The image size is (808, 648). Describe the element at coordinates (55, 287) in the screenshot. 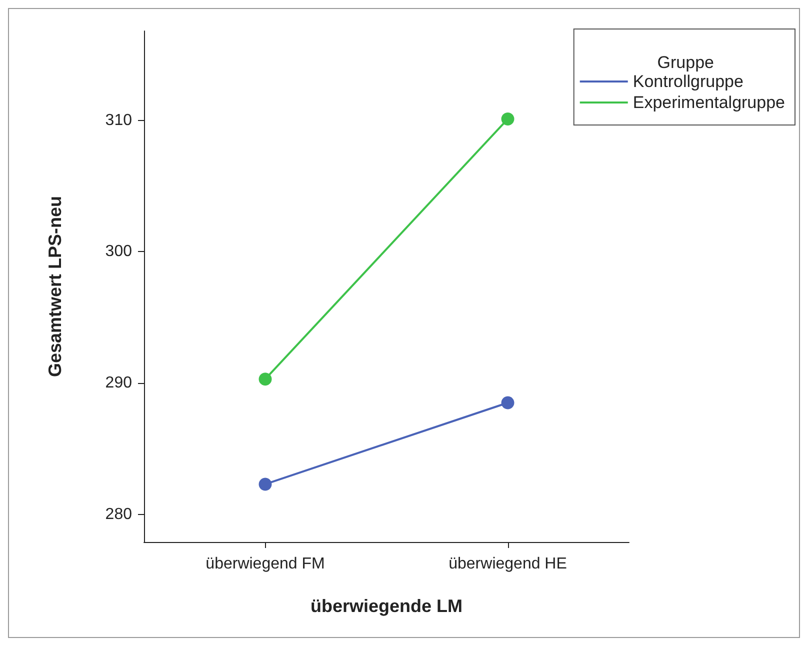

I see `y-axis-title: Gesamtwert LPS-neu` at that location.